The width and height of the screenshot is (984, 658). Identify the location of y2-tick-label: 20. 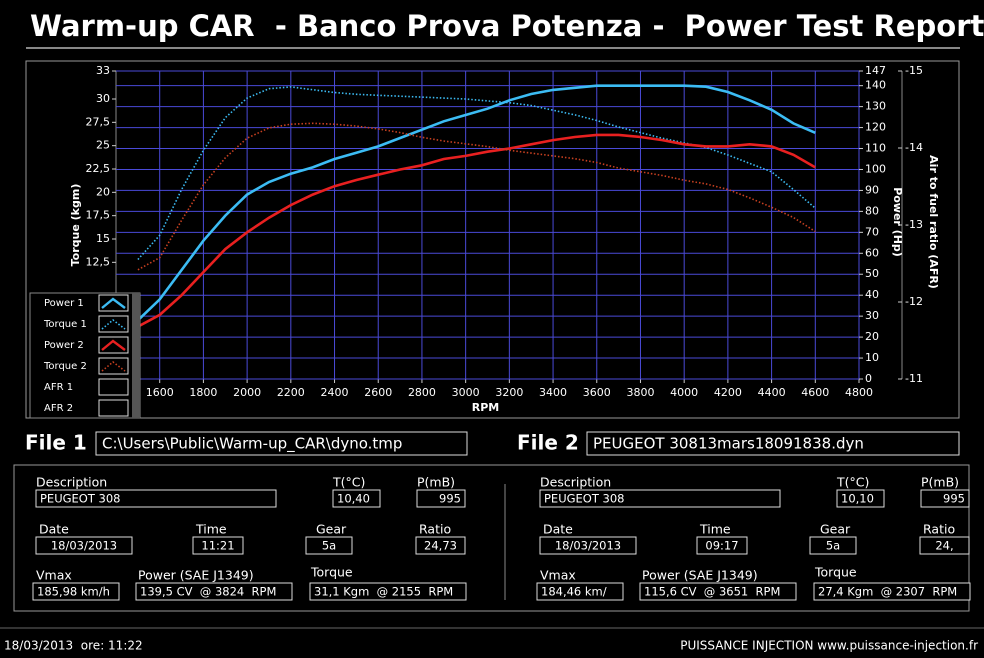
(872, 336).